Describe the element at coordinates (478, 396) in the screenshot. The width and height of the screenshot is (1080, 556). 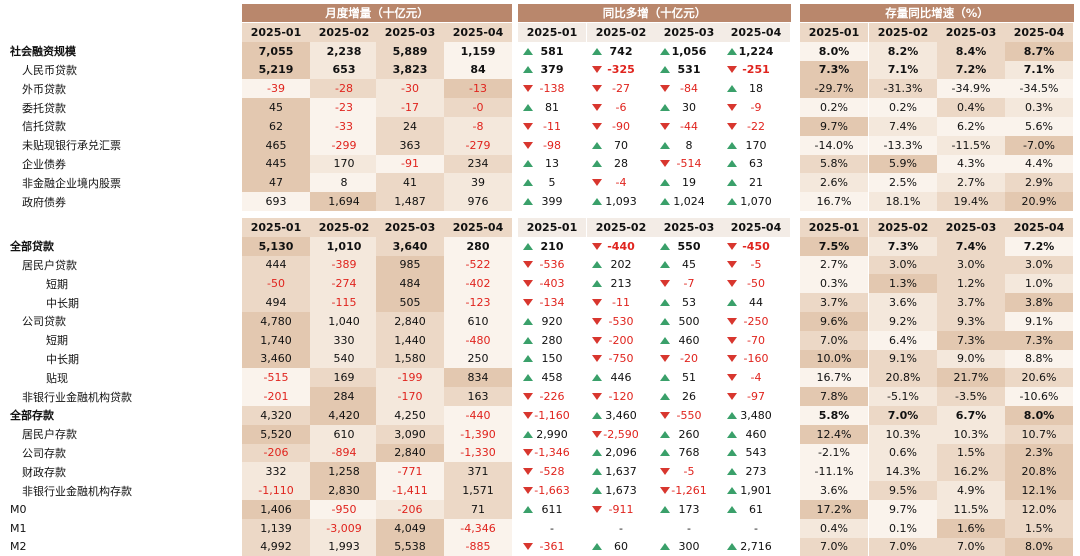
I see `monthly-increment-cell: 163` at that location.